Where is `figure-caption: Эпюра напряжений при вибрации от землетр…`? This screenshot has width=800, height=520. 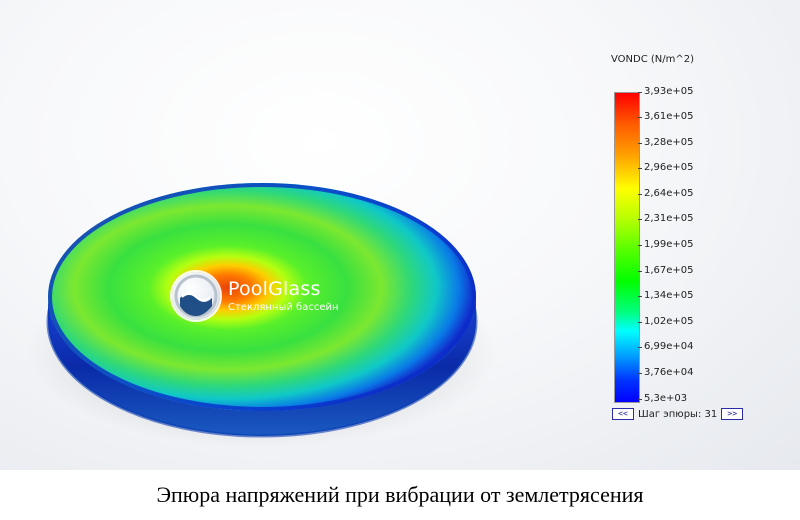 figure-caption: Эпюра напряжений при вибрации от землетр… is located at coordinates (400, 494).